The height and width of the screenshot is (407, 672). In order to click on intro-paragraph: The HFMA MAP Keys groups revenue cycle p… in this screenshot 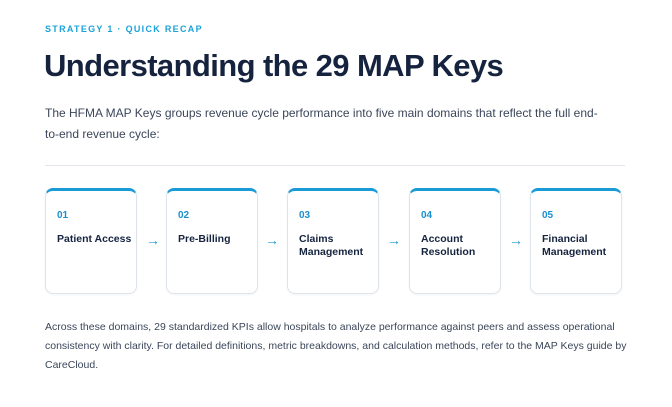, I will do `click(321, 123)`.